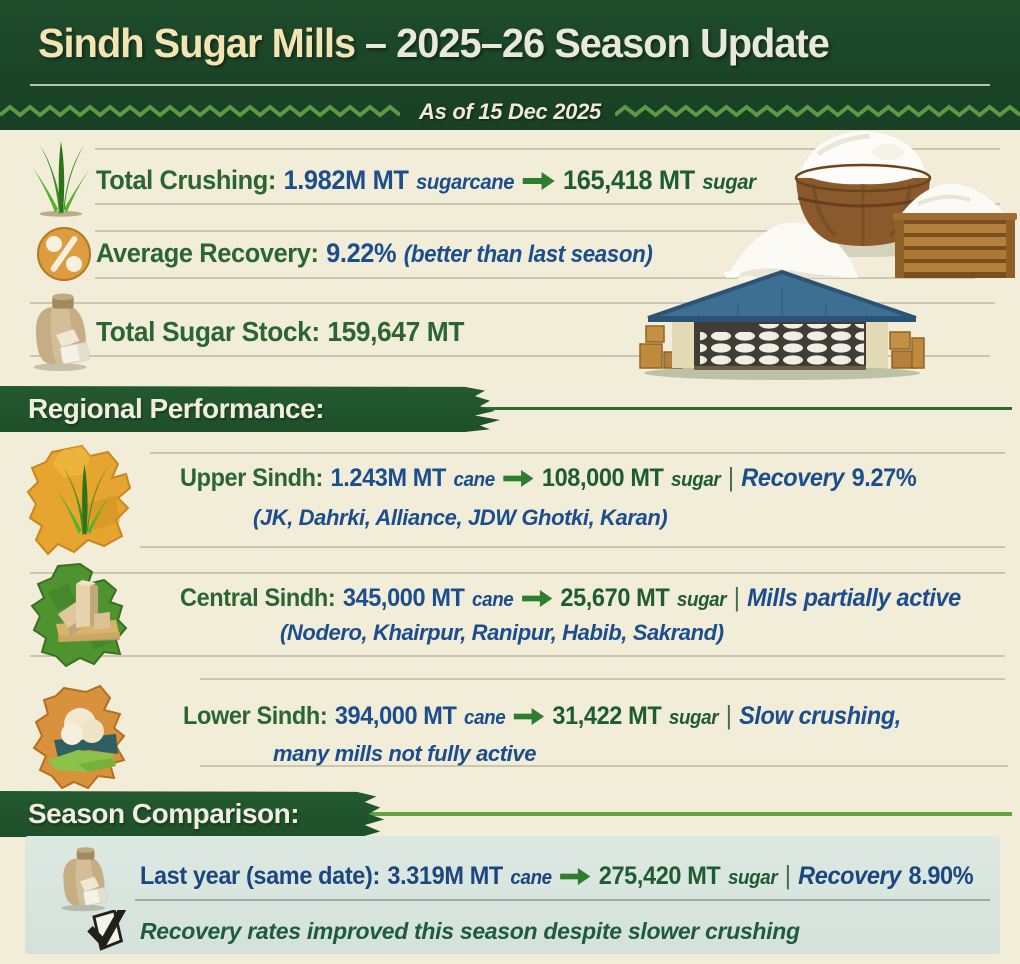 The image size is (1020, 964). Describe the element at coordinates (197, 43) in the screenshot. I see `page-title-main: Sindh Sugar Mills` at that location.